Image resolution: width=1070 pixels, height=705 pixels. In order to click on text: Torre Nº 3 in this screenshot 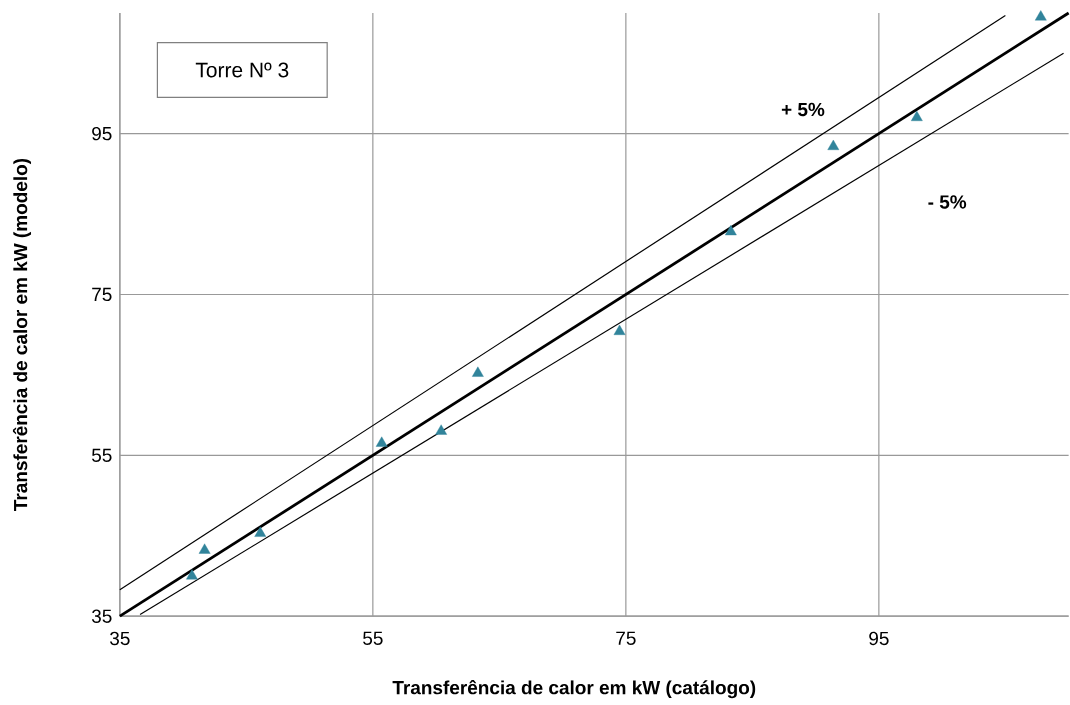, I will do `click(242, 70)`.